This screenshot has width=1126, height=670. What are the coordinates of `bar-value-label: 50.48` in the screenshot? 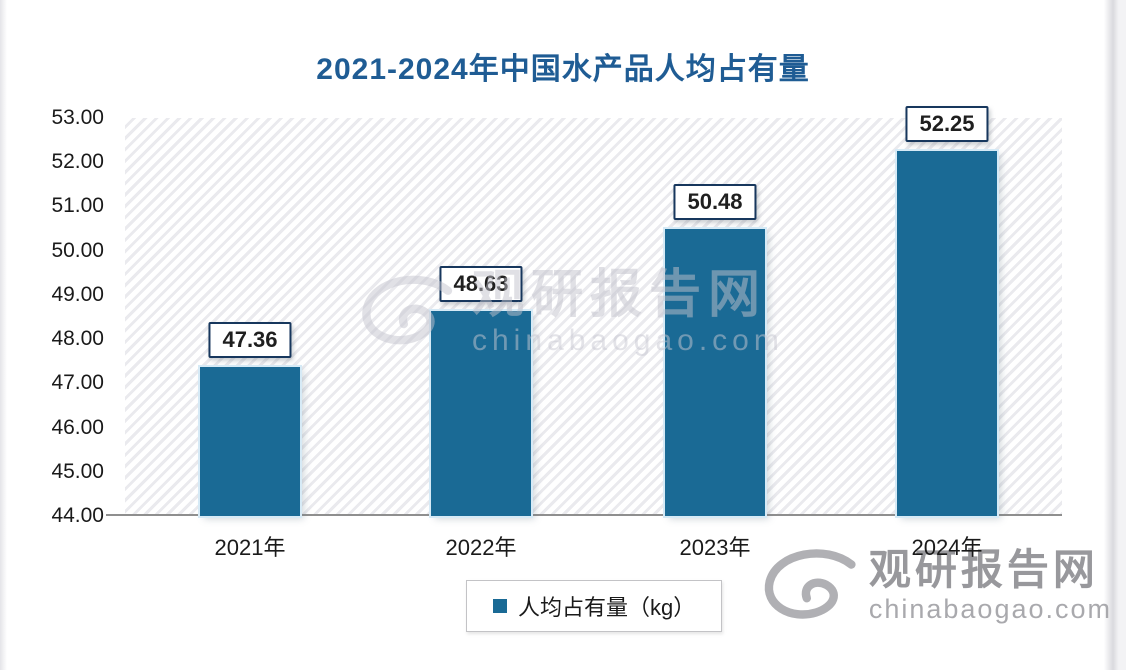 It's located at (715, 202).